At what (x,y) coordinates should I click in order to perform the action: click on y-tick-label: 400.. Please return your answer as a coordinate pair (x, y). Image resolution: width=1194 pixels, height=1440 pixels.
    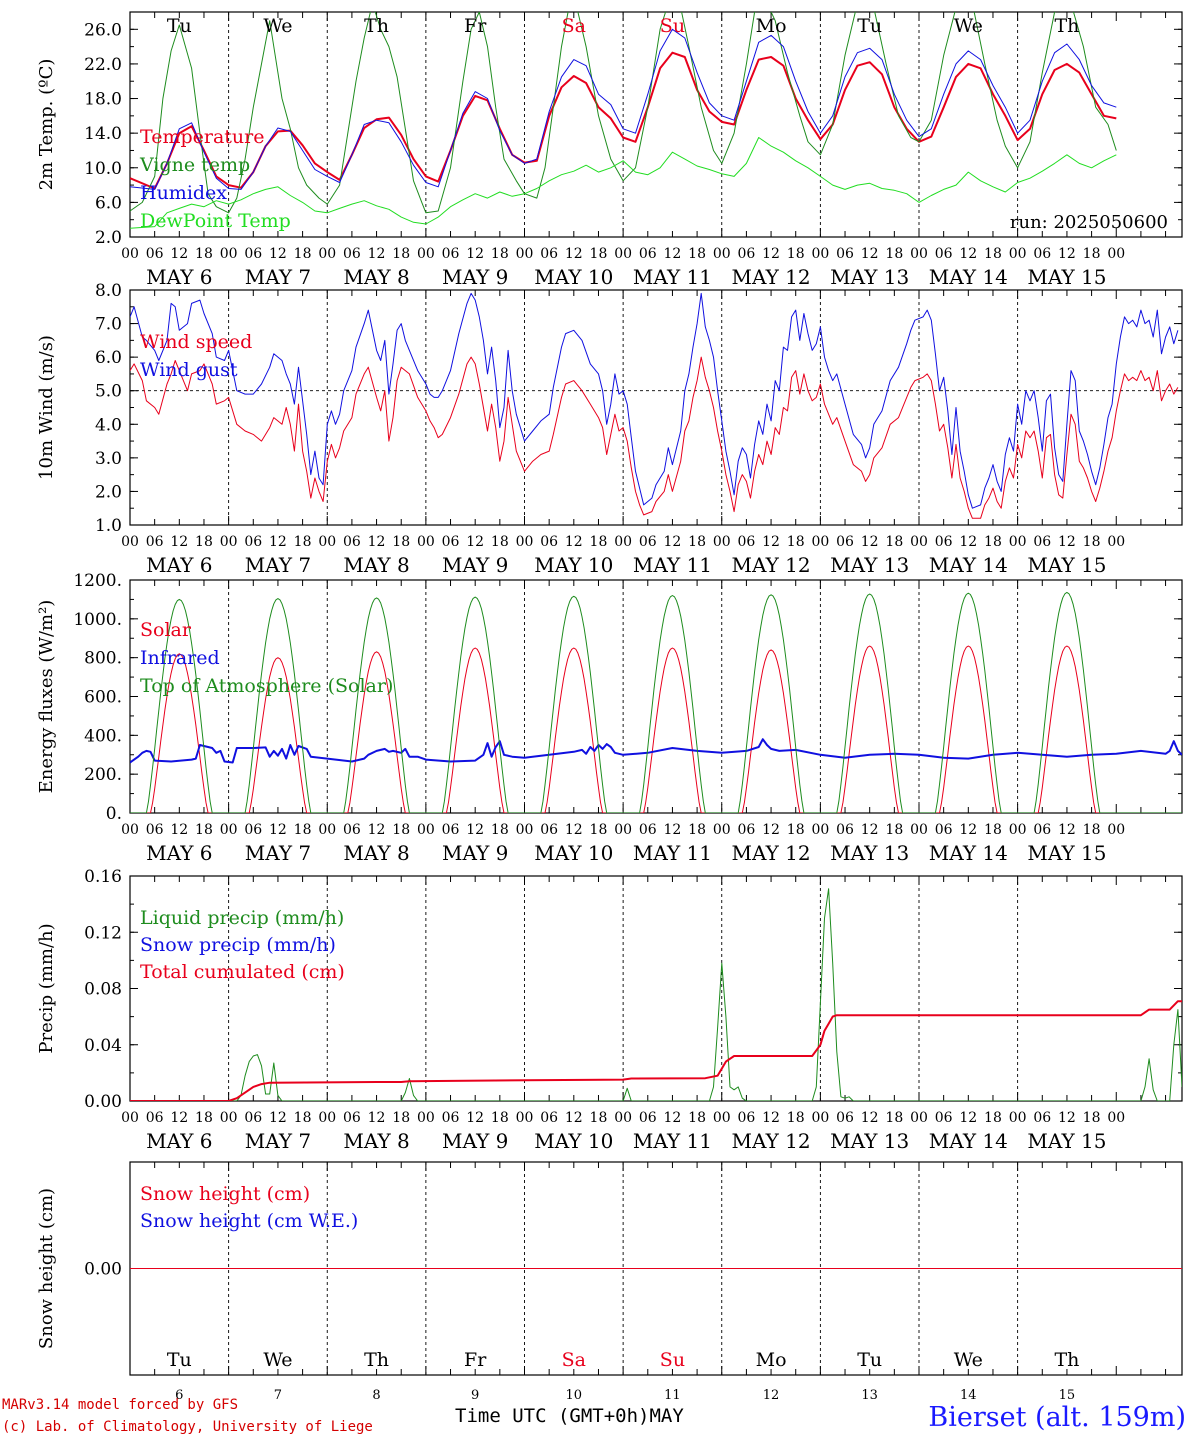
    Looking at the image, I should click on (103, 736).